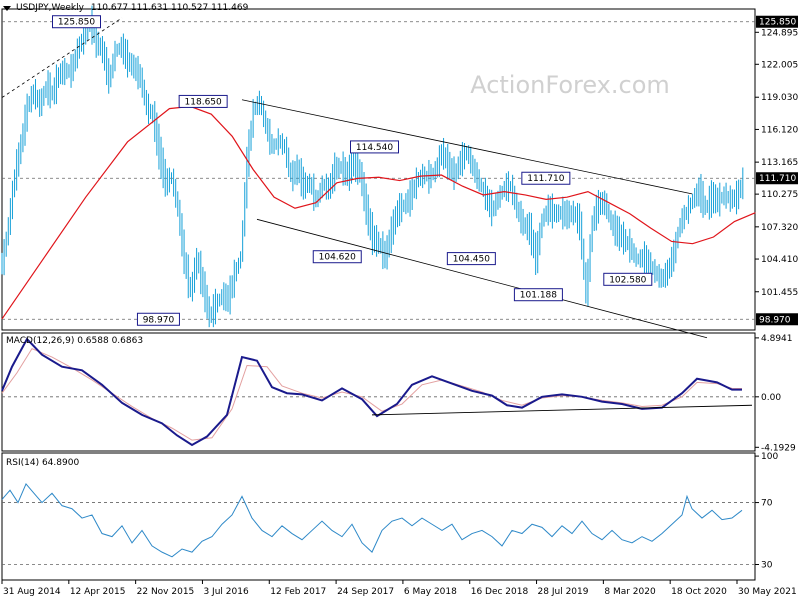  What do you see at coordinates (779, 163) in the screenshot?
I see `price-tick-label: 113.165` at bounding box center [779, 163].